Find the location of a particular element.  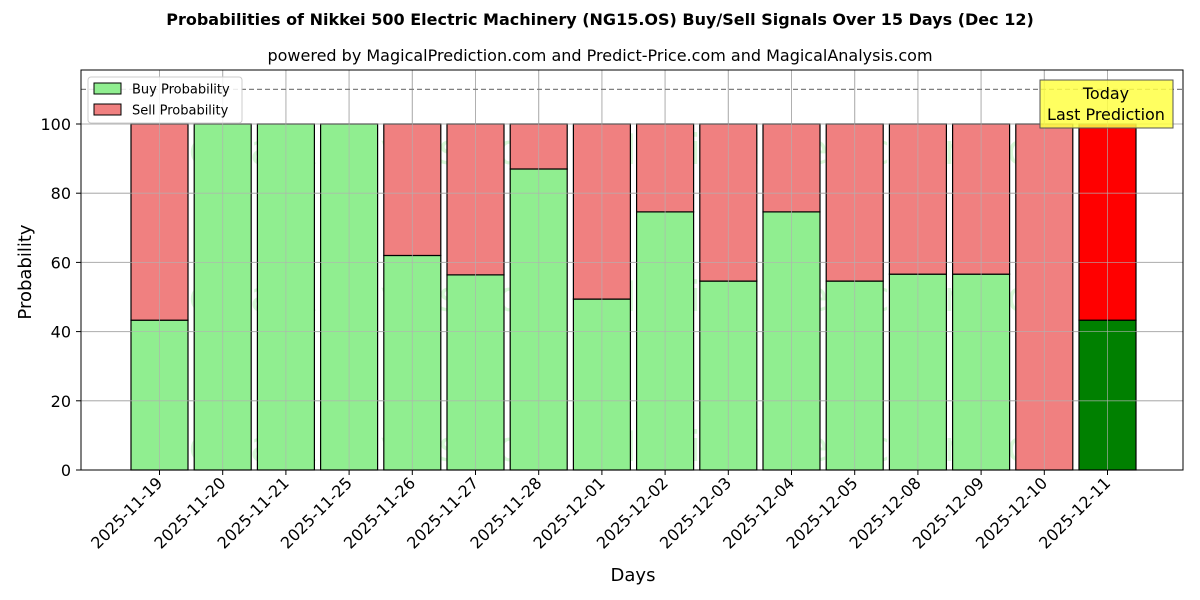

legend-swatch-buy is located at coordinates (107, 88).